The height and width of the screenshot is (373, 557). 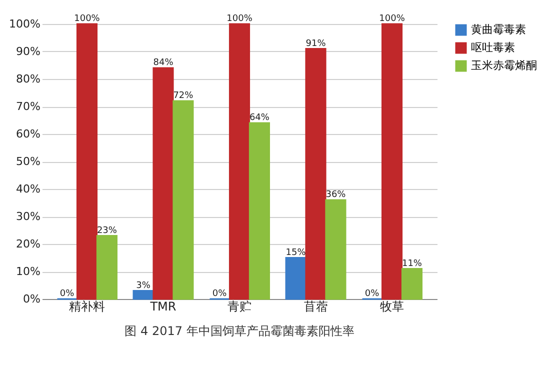 What do you see at coordinates (28, 189) in the screenshot?
I see `y-tick-label: 40%` at bounding box center [28, 189].